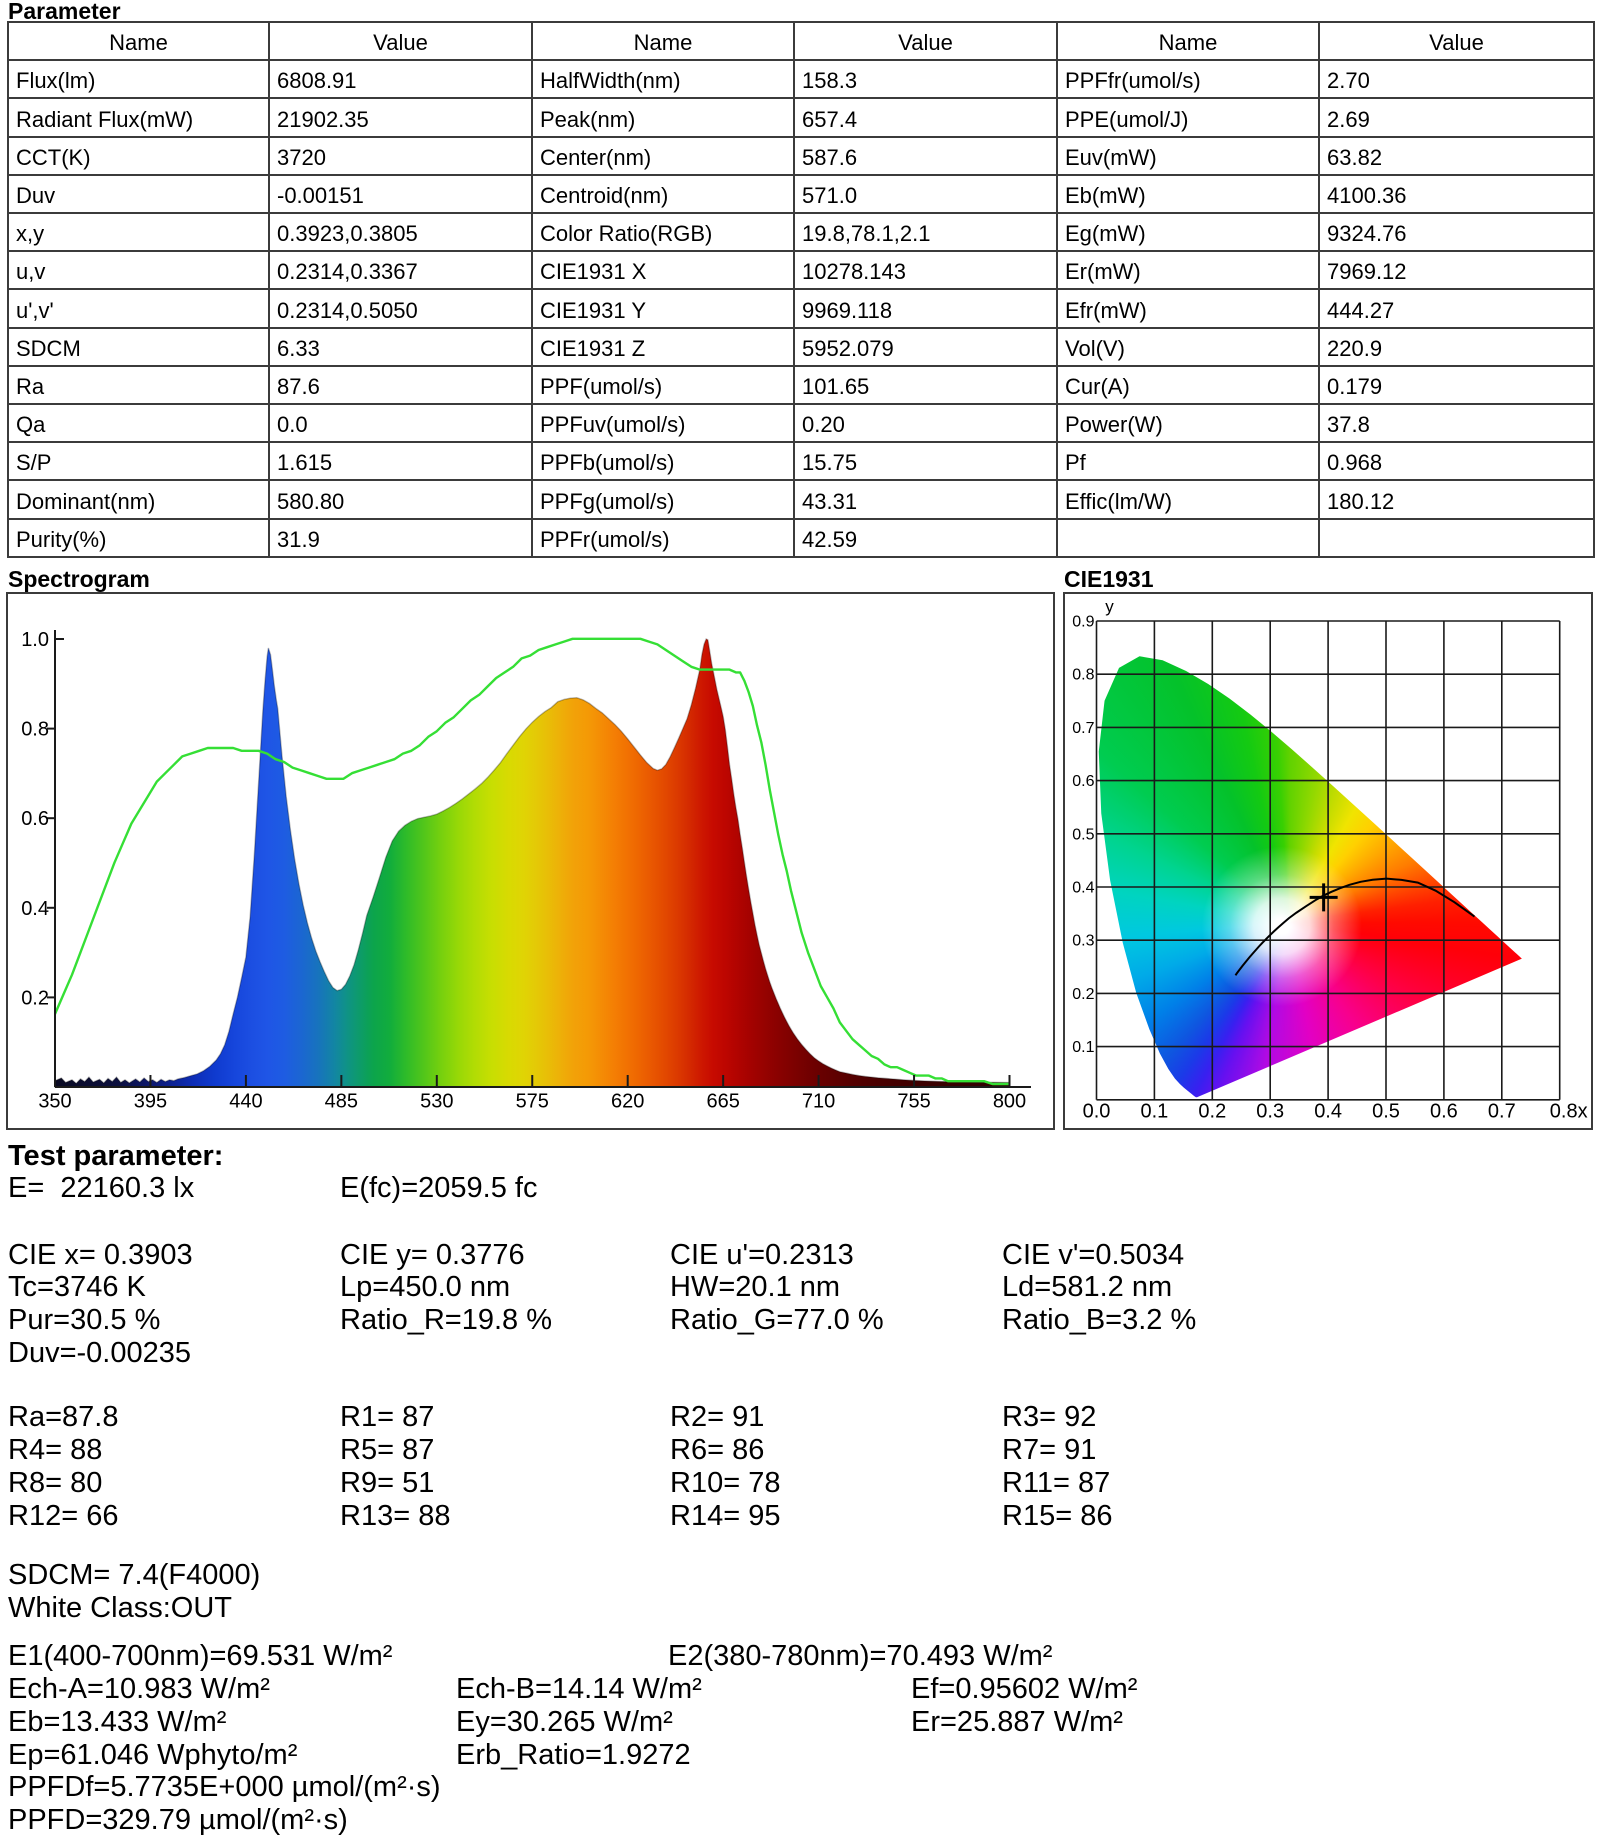 This screenshot has width=1600, height=1836. What do you see at coordinates (1109, 606) in the screenshot?
I see `svg-text: y` at bounding box center [1109, 606].